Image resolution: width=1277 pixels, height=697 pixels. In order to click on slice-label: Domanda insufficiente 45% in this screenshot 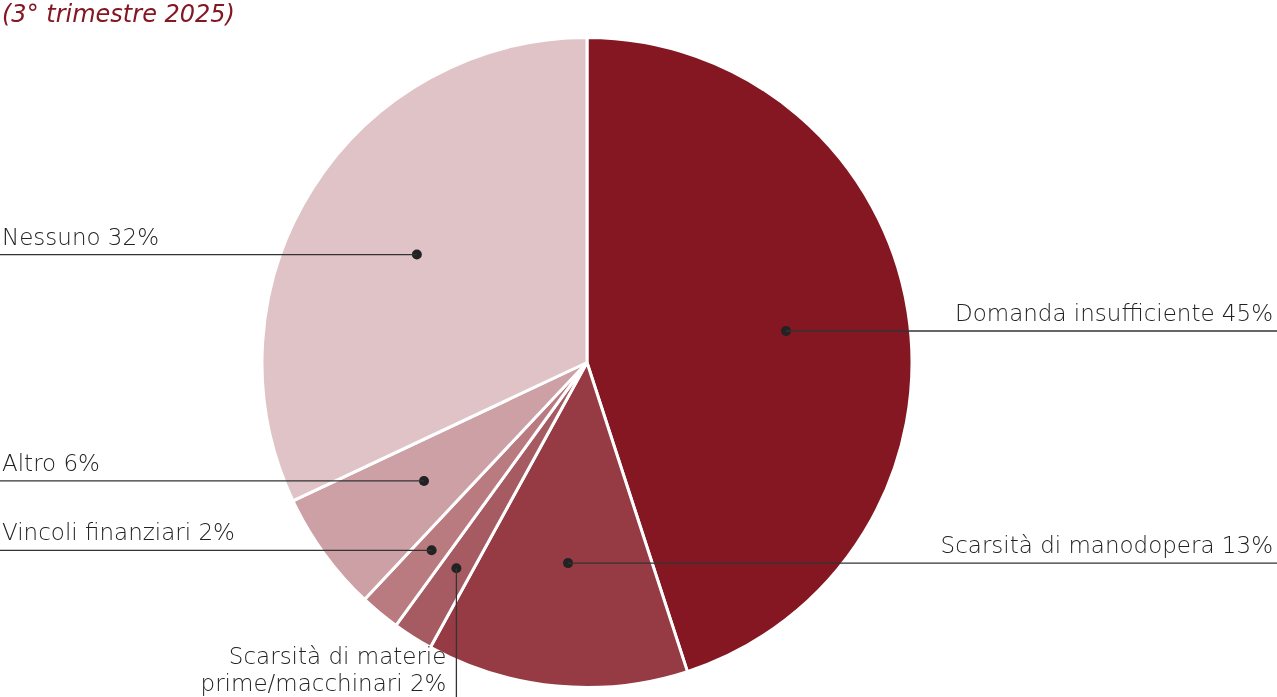, I will do `click(1114, 312)`.